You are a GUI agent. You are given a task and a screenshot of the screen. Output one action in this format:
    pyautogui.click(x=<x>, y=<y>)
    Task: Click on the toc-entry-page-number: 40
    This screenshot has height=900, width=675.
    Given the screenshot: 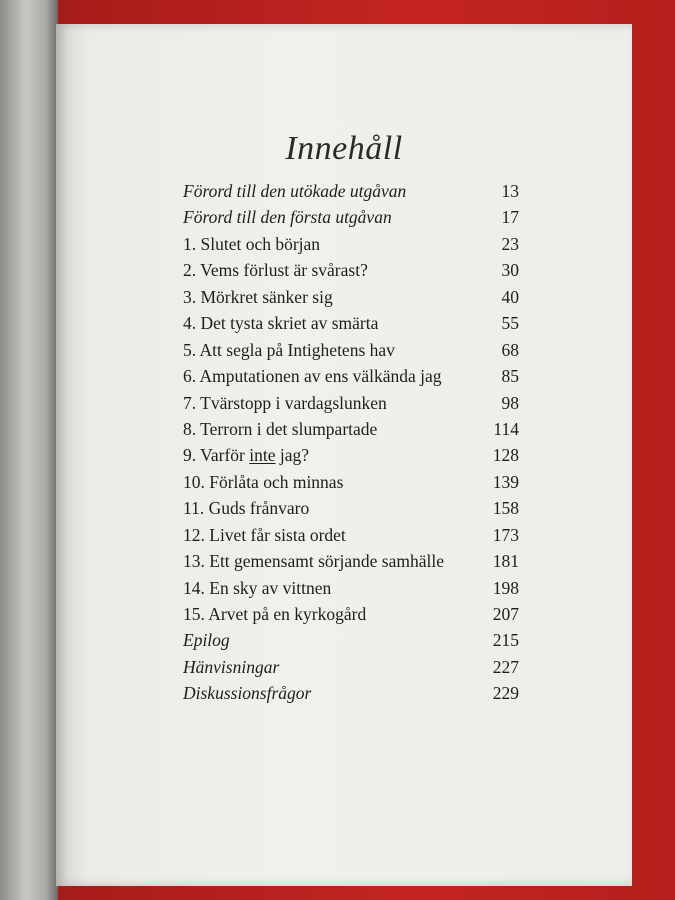 What is the action you would take?
    pyautogui.click(x=510, y=296)
    